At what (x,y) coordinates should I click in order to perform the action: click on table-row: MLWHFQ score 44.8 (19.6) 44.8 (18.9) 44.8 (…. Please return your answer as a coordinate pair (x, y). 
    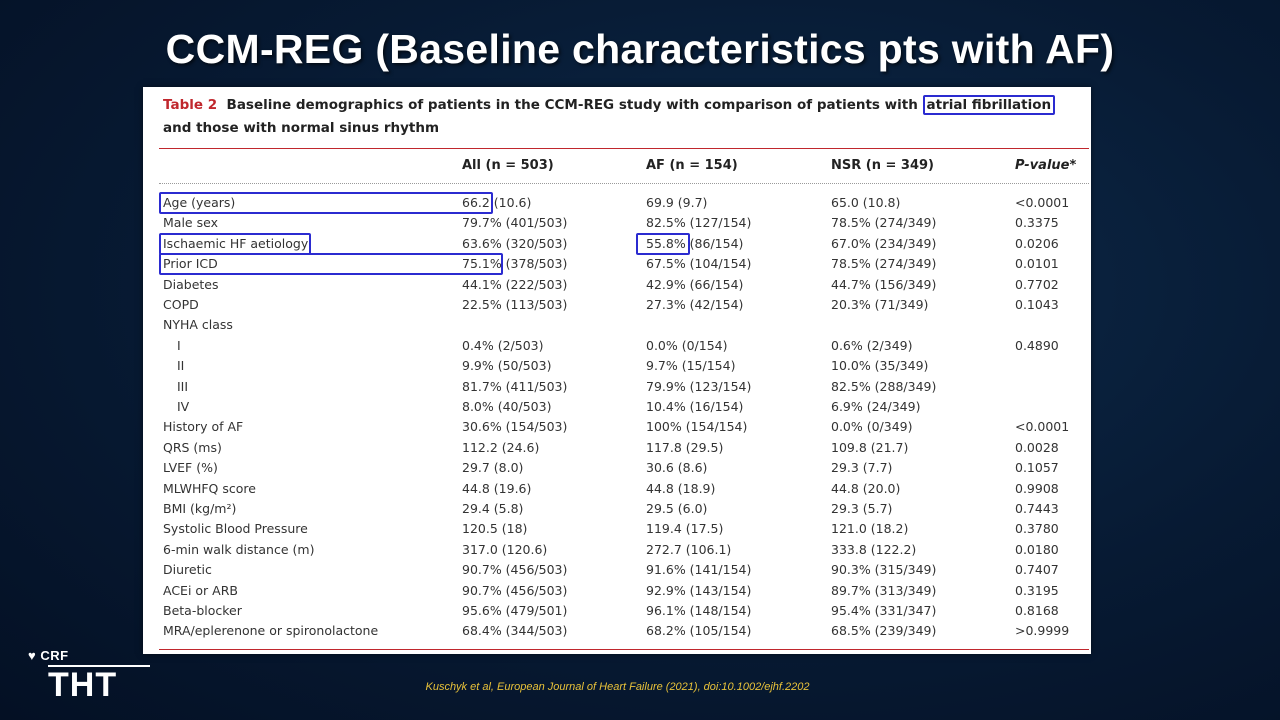
    Looking at the image, I should click on (617, 489).